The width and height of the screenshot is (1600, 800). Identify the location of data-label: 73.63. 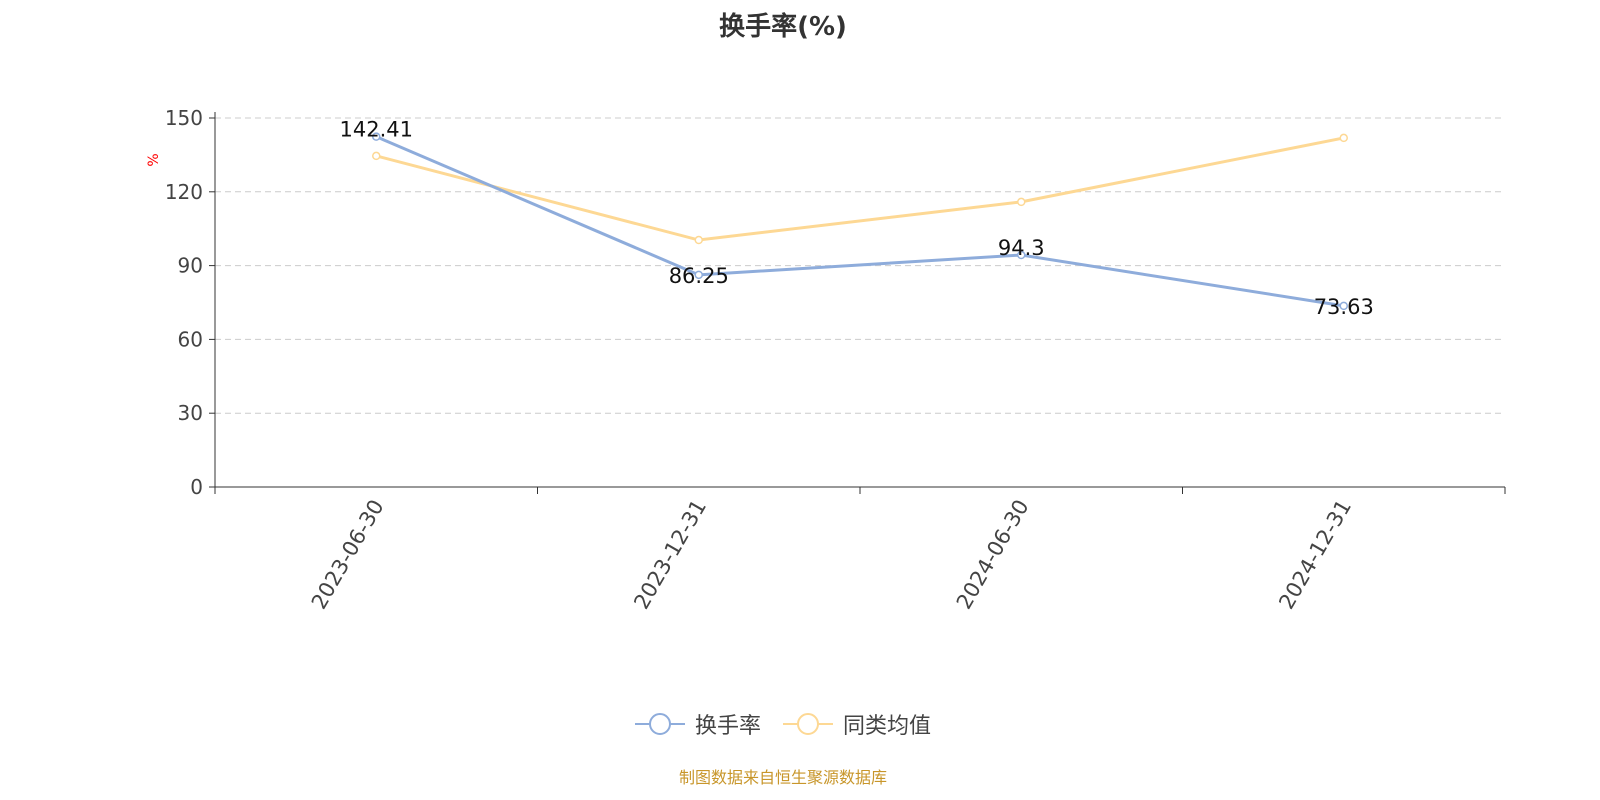
(1344, 307).